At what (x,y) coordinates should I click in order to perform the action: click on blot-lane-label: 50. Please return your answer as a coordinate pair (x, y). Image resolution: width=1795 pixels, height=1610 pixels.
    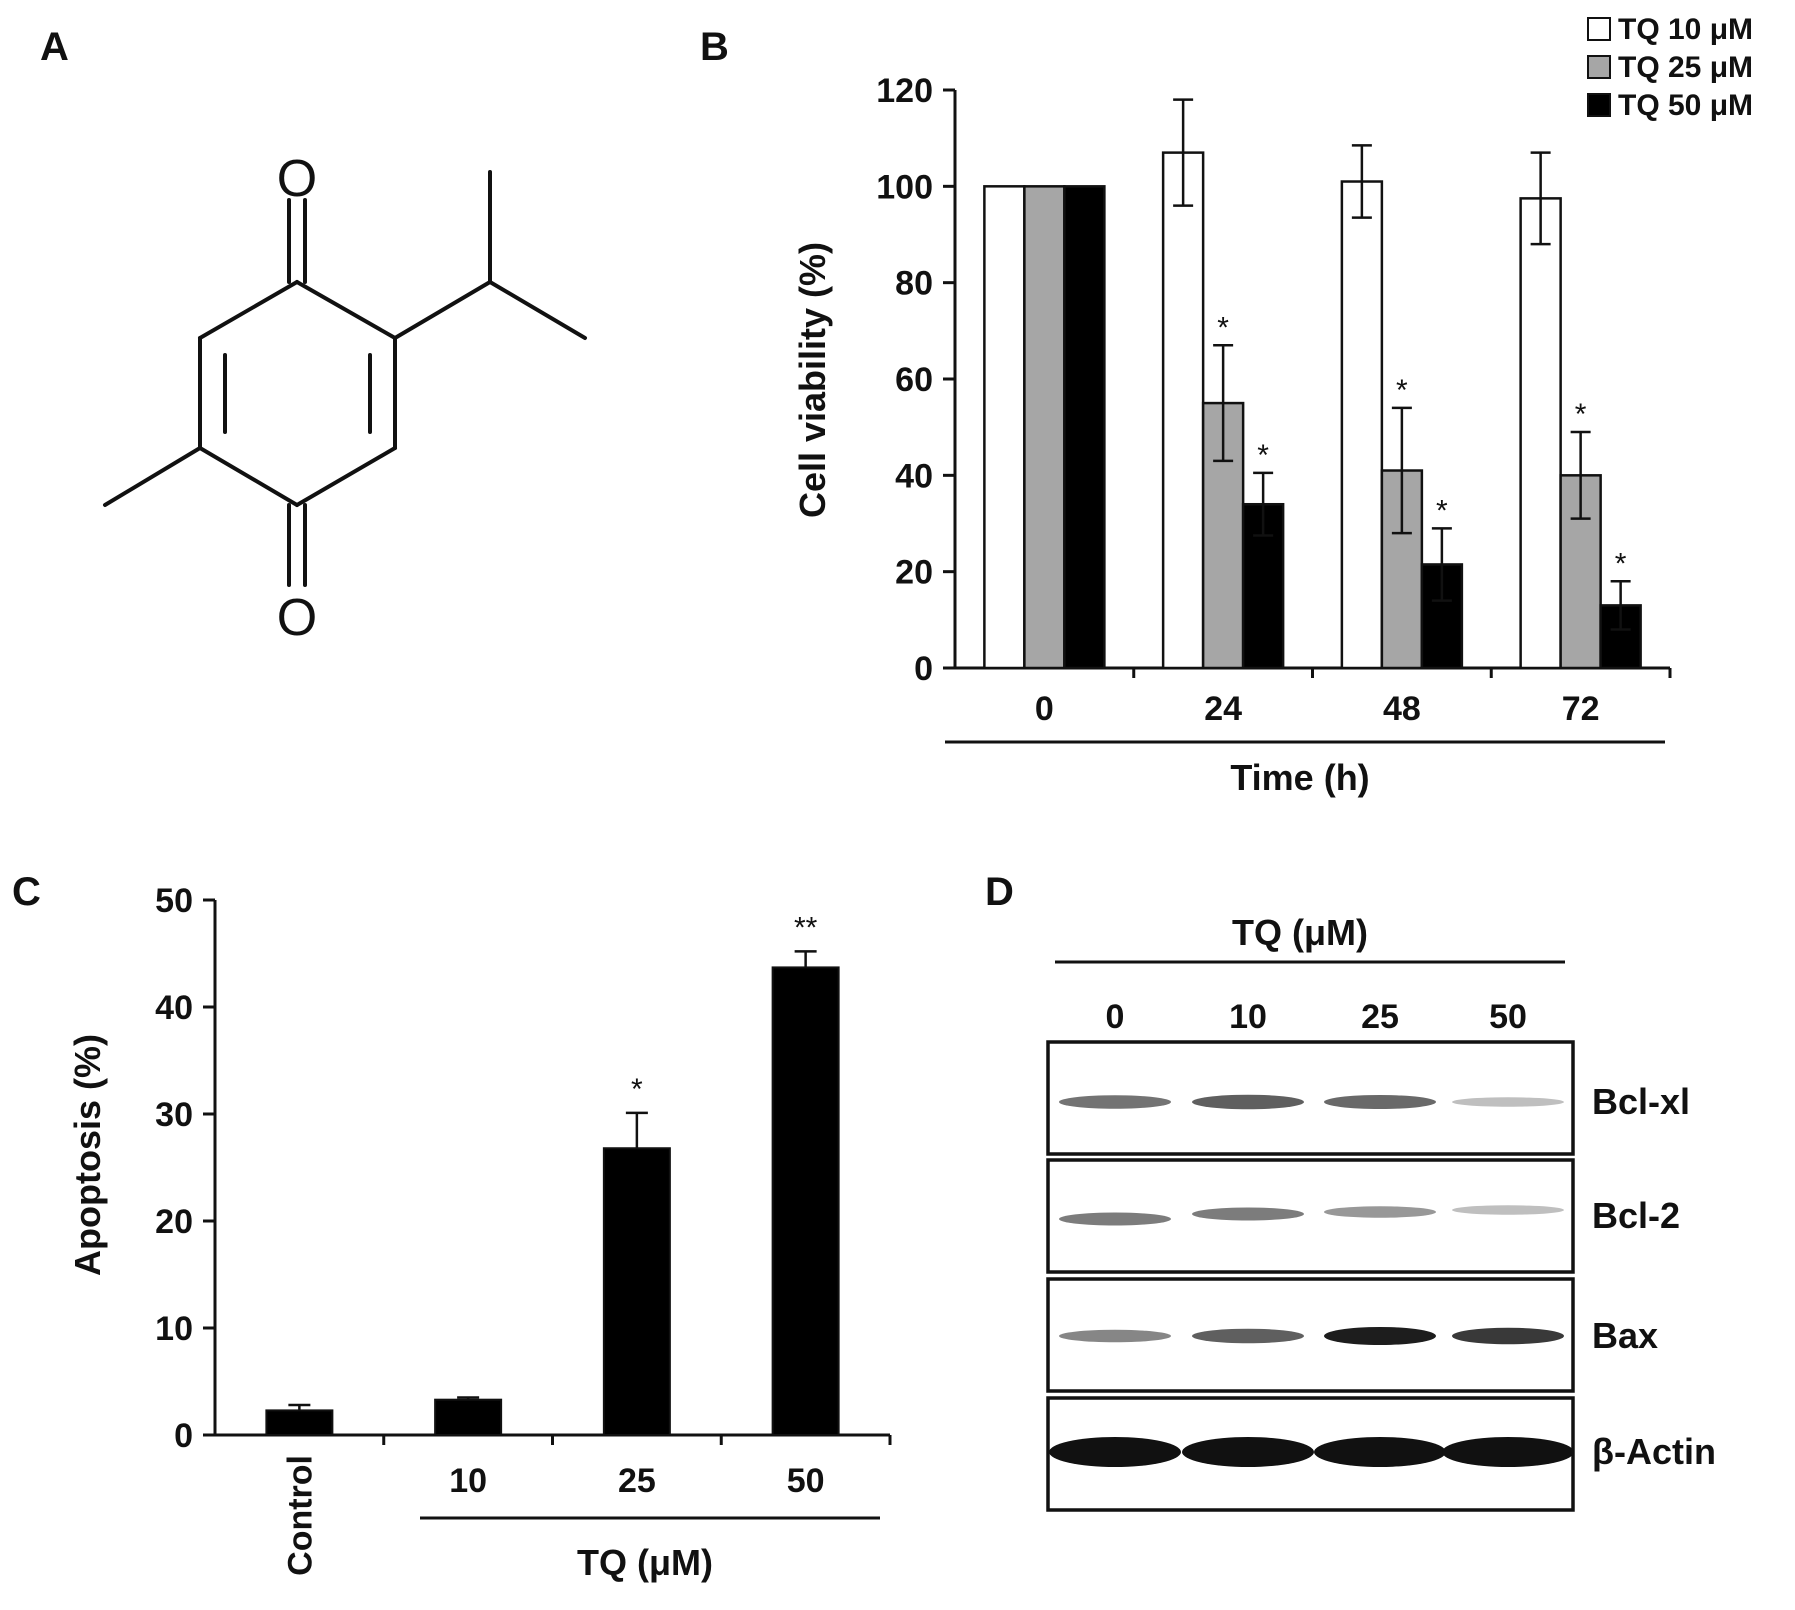
    Looking at the image, I should click on (1508, 1017).